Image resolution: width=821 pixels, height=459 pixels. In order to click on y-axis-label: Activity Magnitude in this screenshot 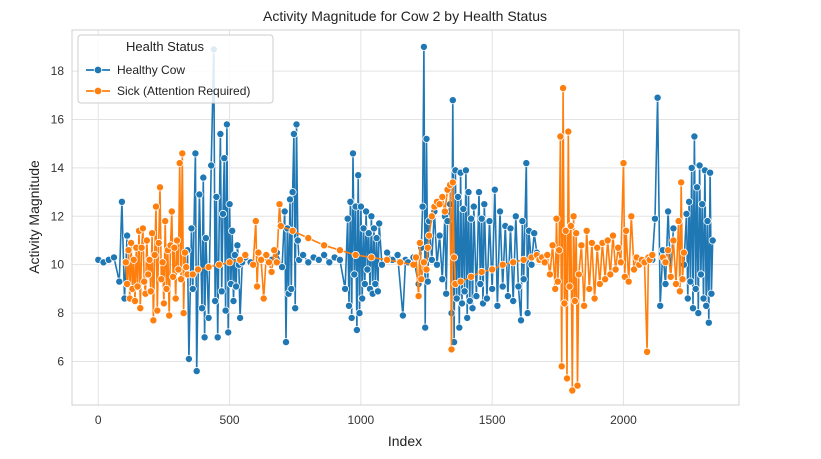, I will do `click(34, 217)`.